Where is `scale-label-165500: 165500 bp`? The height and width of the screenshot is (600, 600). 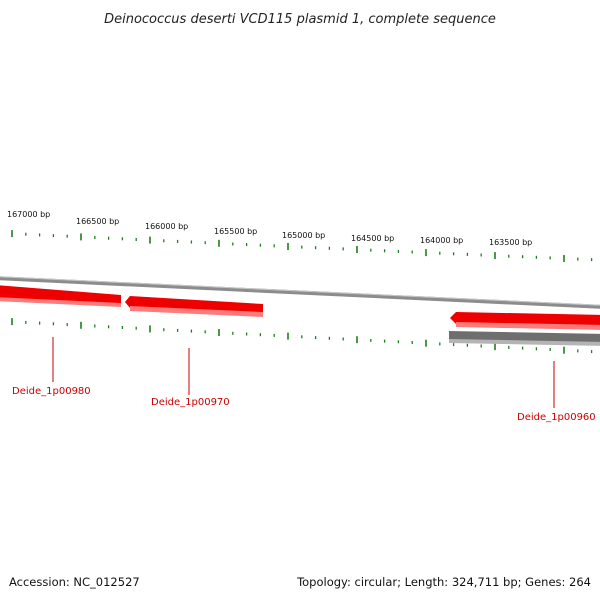
scale-label-165500: 165500 bp is located at coordinates (235, 231).